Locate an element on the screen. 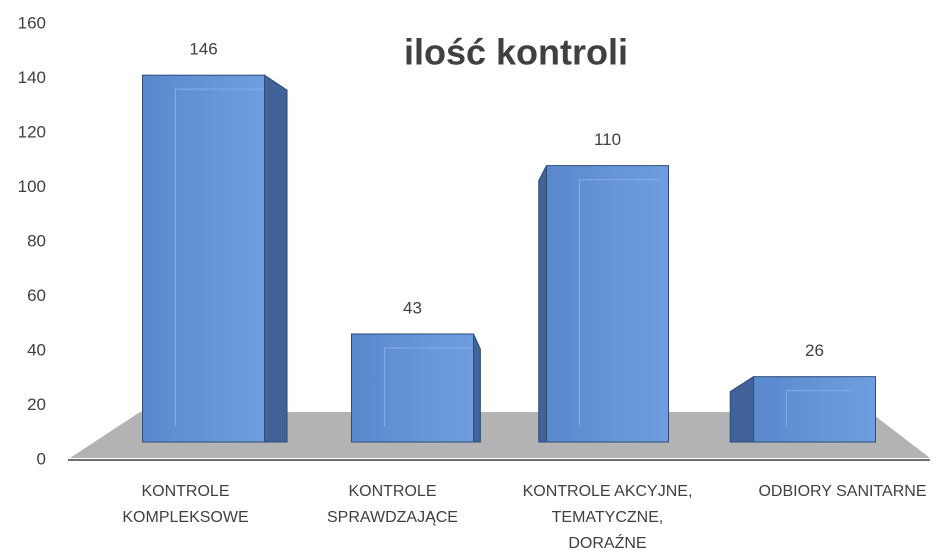 Image resolution: width=938 pixels, height=558 pixels. y-tick-label: 140 is located at coordinates (32, 77).